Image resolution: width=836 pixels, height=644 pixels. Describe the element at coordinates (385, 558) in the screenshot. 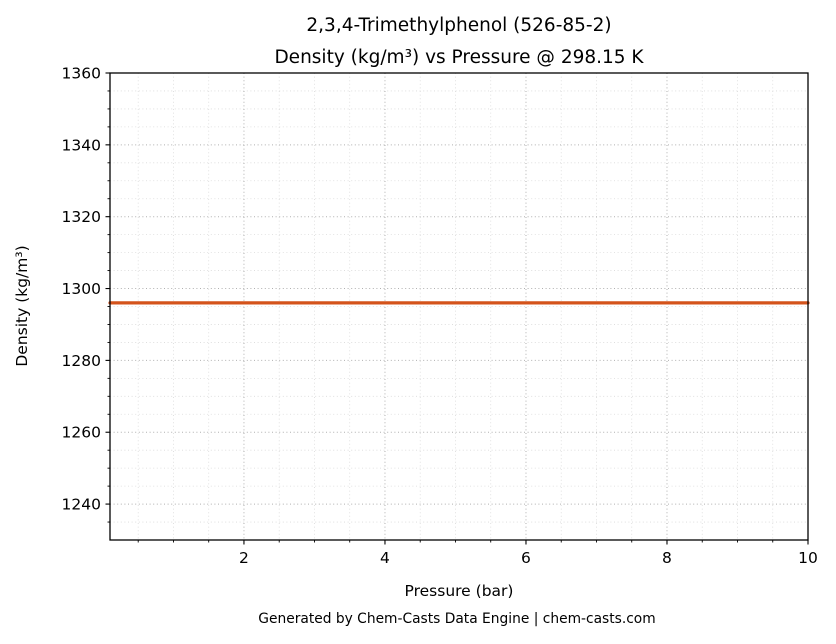

I see `x-tick-label: 4` at that location.